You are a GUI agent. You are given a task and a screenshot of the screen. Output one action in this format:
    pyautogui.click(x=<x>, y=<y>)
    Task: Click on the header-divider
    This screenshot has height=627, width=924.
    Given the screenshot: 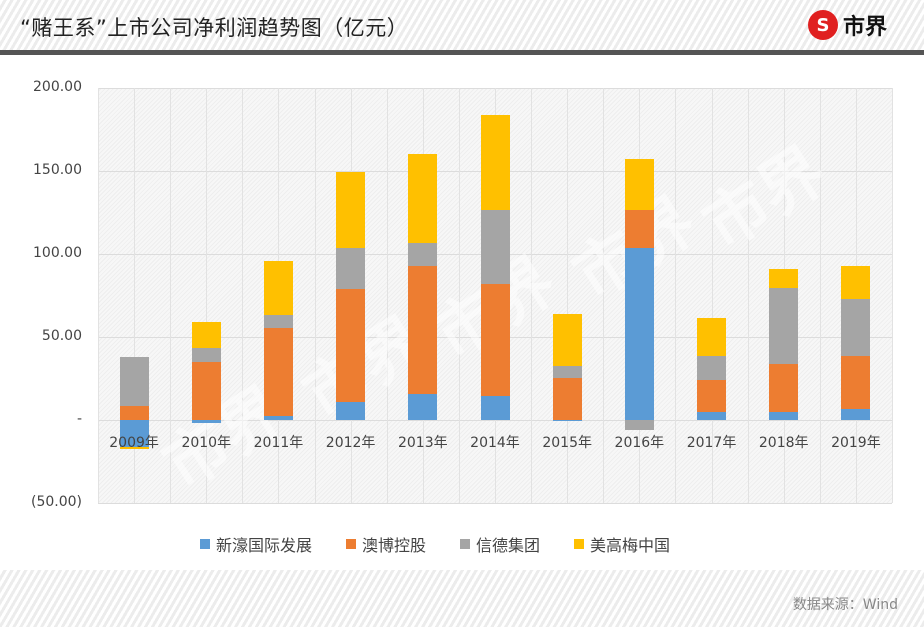 What is the action you would take?
    pyautogui.click(x=462, y=52)
    